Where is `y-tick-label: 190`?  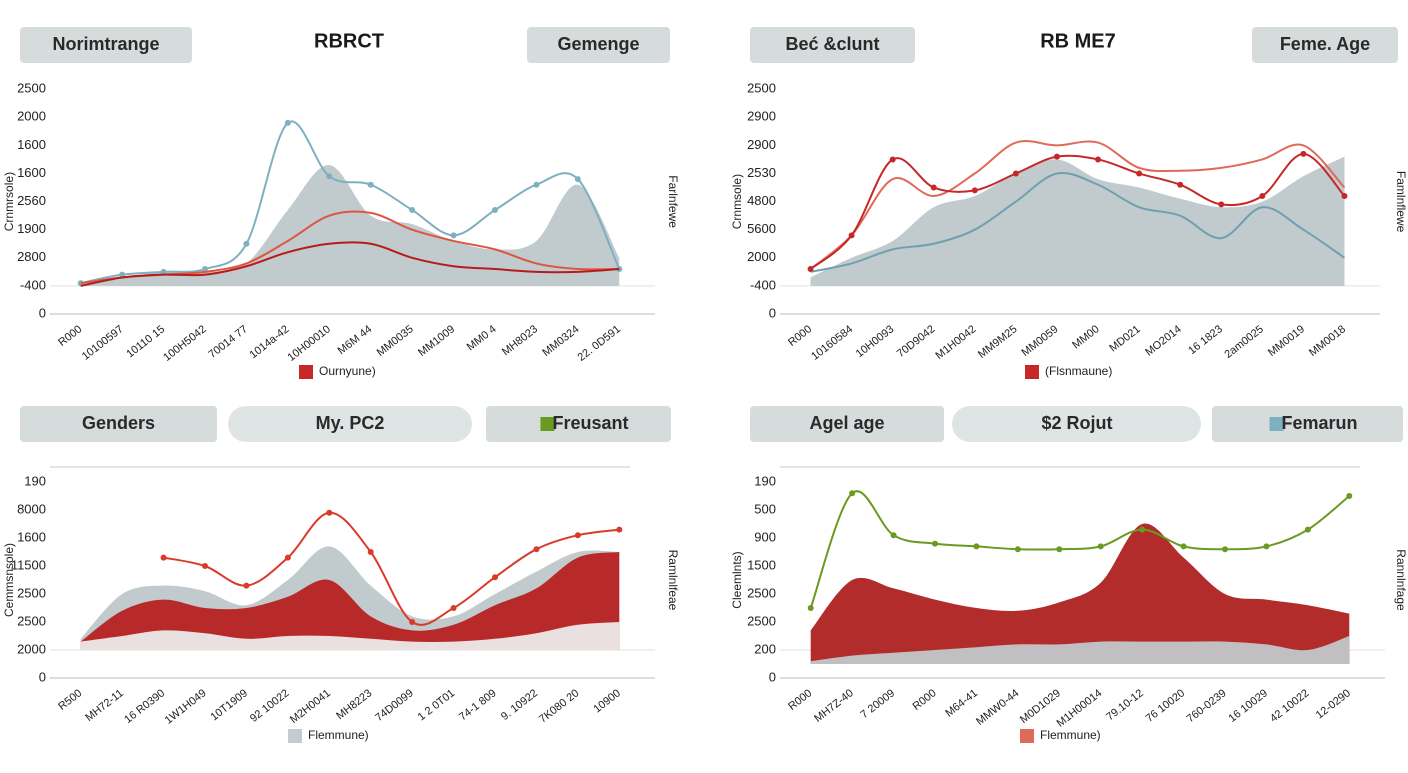 y-tick-label: 190 is located at coordinates (35, 480).